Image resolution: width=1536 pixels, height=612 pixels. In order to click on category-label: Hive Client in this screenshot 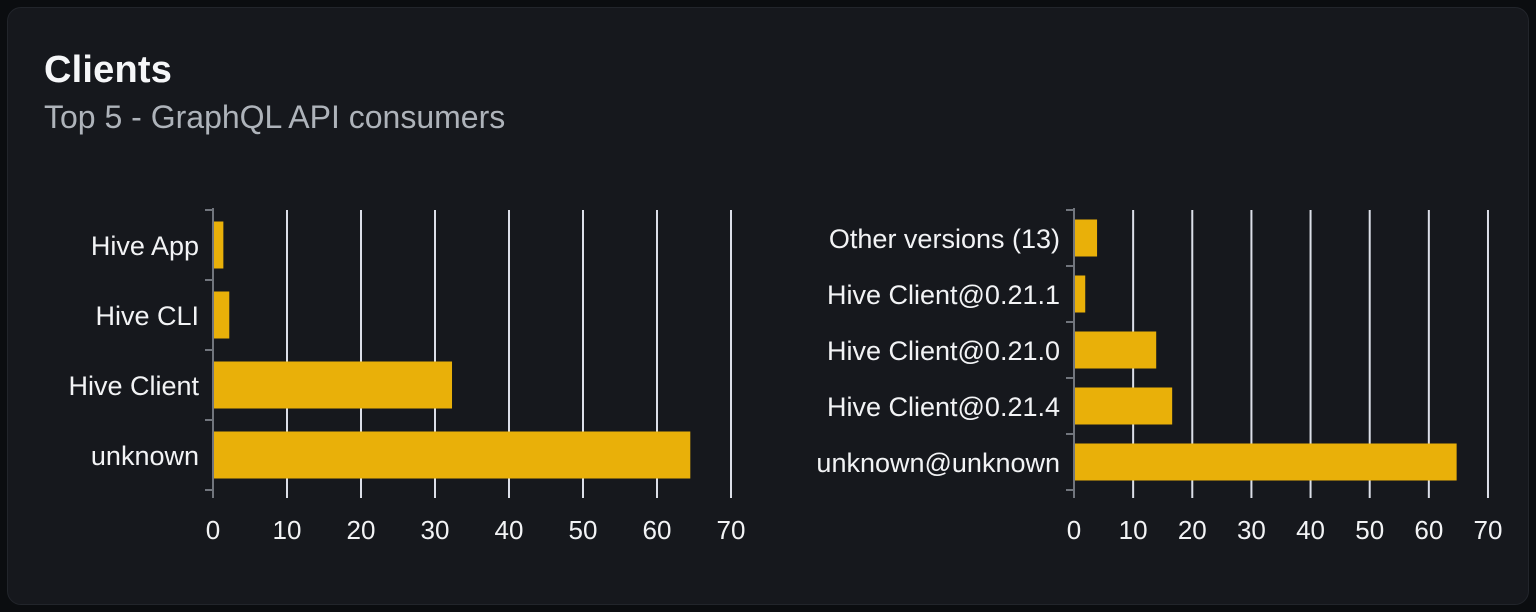, I will do `click(133, 386)`.